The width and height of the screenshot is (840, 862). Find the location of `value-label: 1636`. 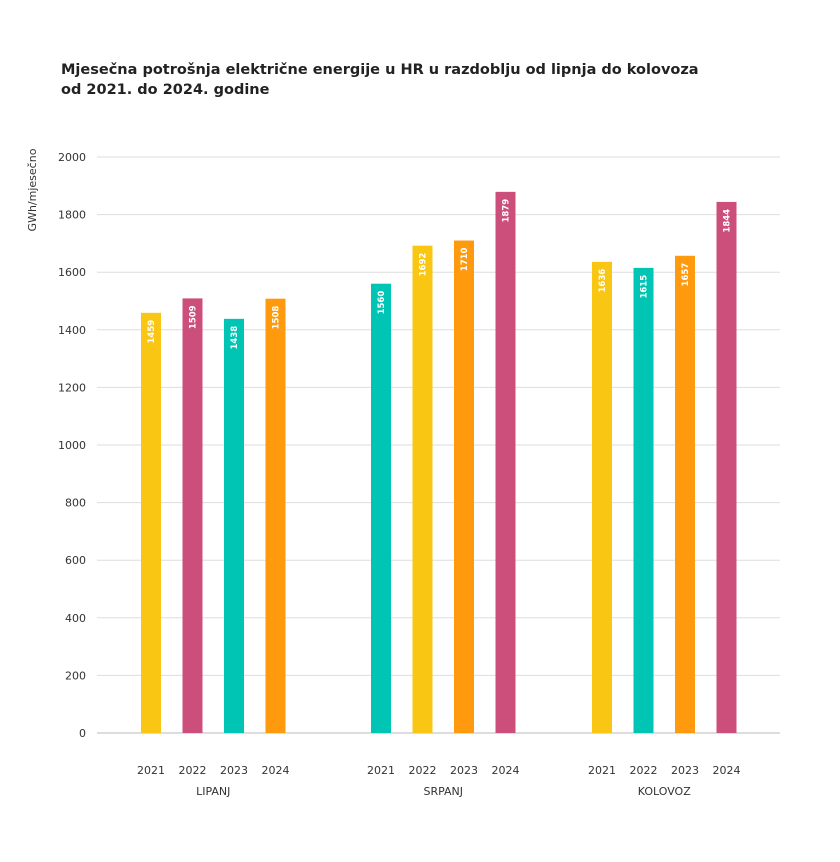

value-label: 1636 is located at coordinates (603, 281).